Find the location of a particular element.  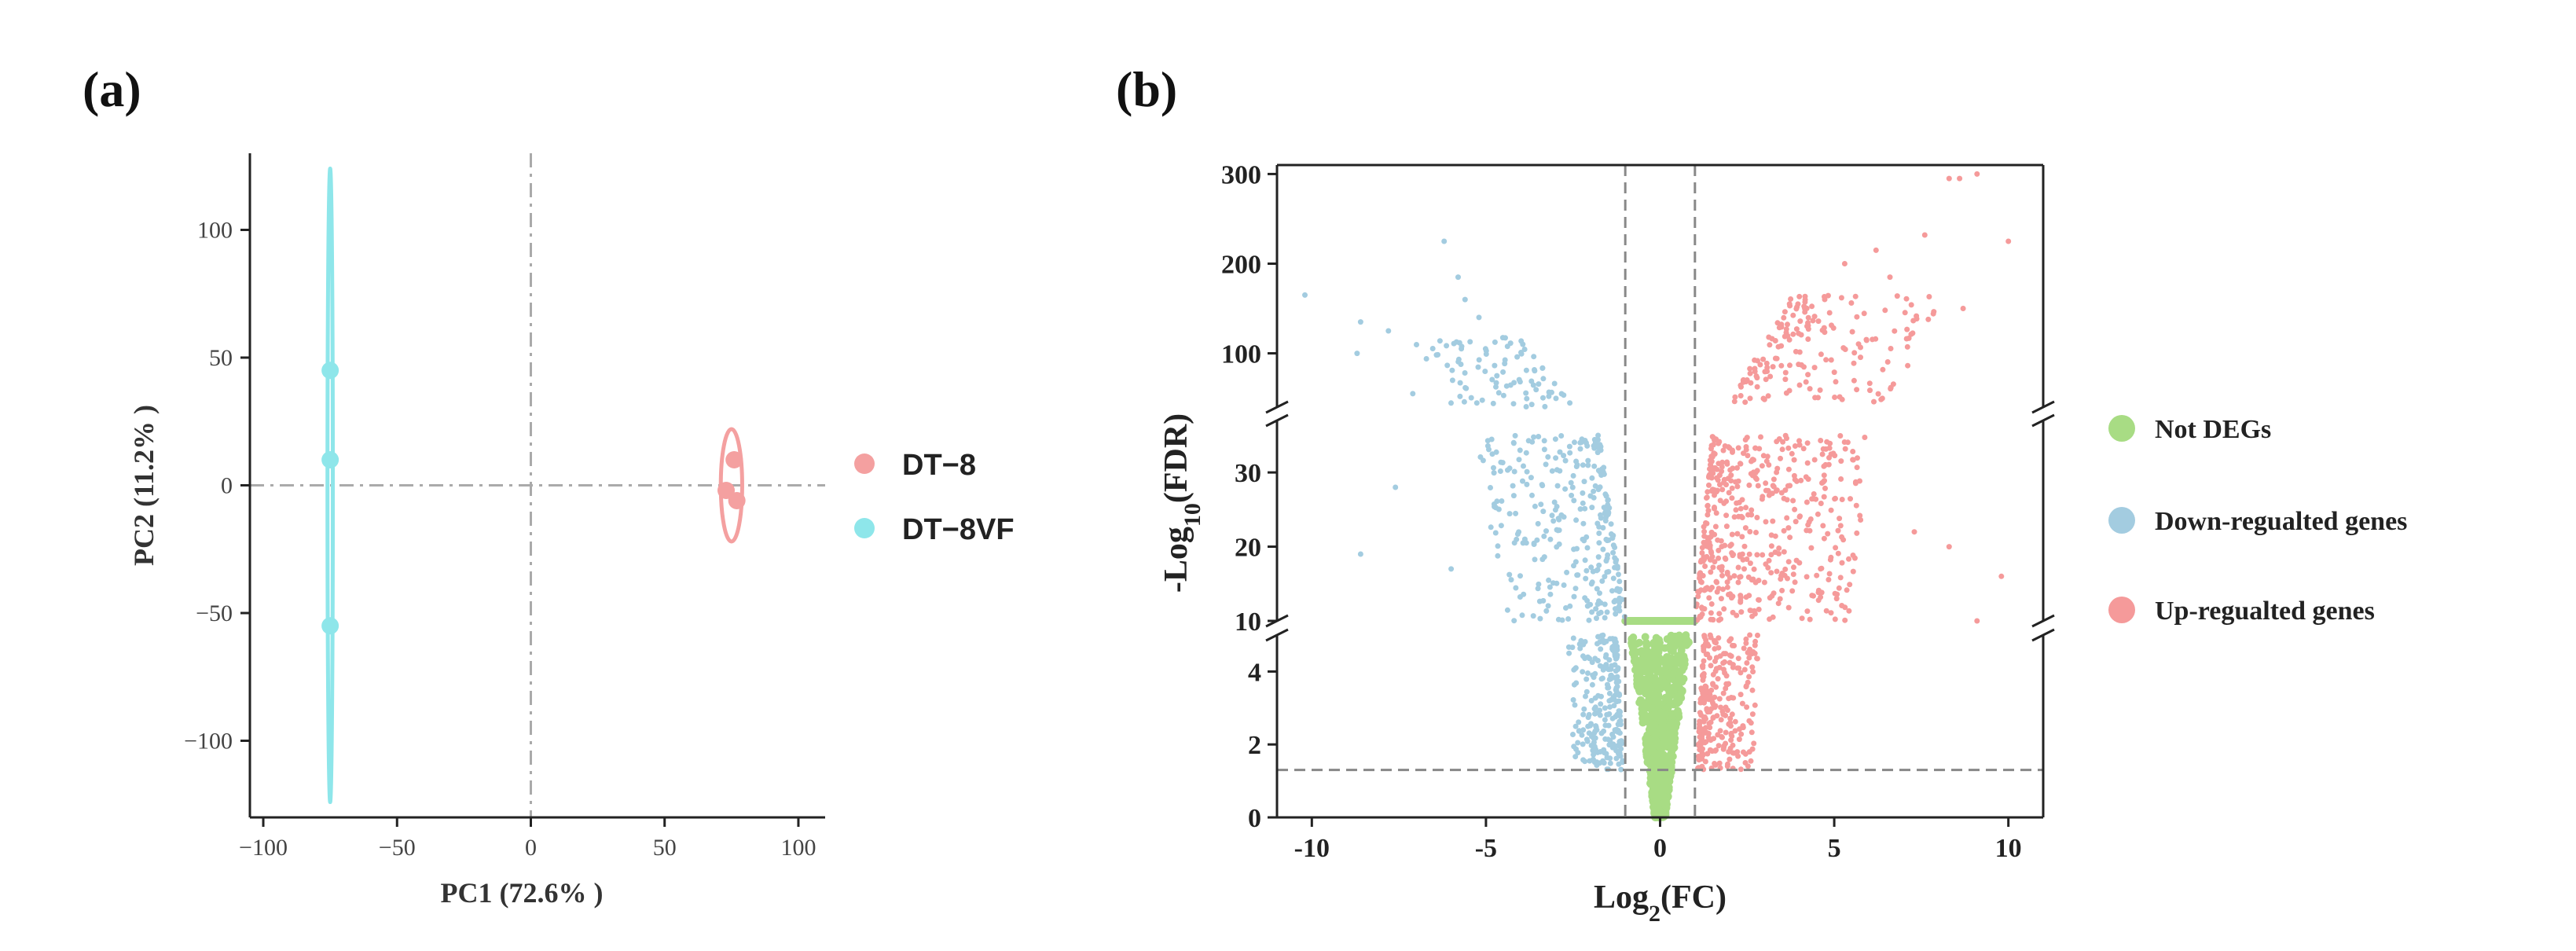

volcano-y-tick-label: 300 is located at coordinates (1241, 174).